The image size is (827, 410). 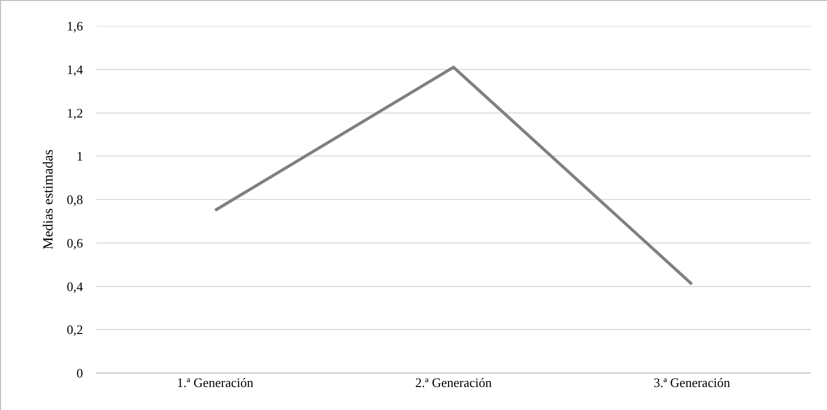 I want to click on y-axis-title: Medias estimadas, so click(x=48, y=200).